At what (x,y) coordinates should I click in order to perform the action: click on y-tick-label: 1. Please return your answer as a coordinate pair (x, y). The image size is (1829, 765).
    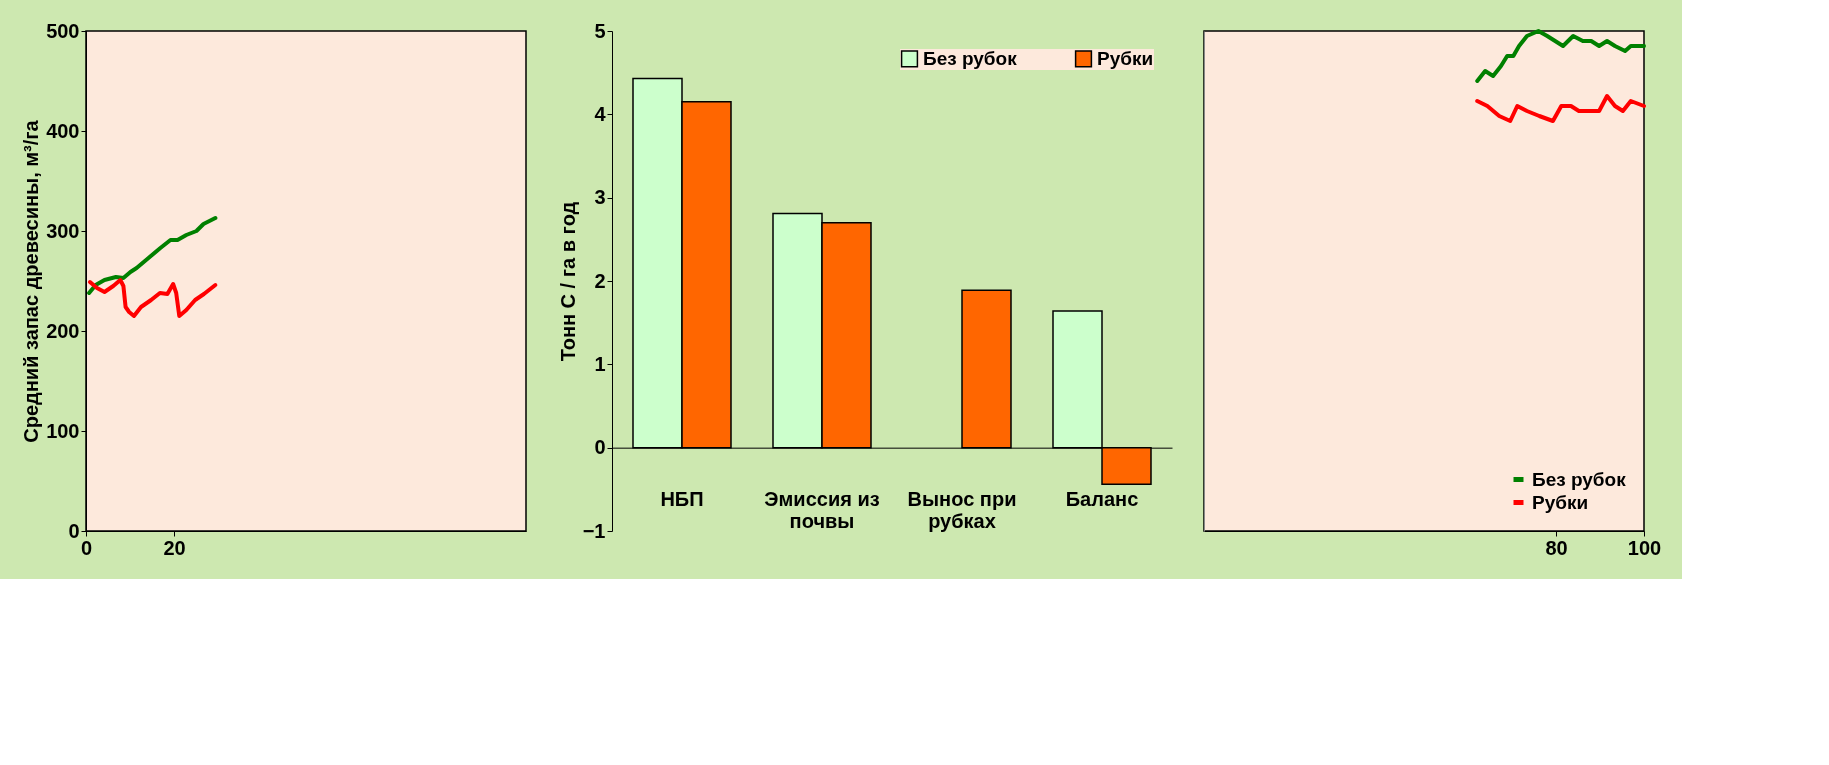
    Looking at the image, I should click on (600, 363).